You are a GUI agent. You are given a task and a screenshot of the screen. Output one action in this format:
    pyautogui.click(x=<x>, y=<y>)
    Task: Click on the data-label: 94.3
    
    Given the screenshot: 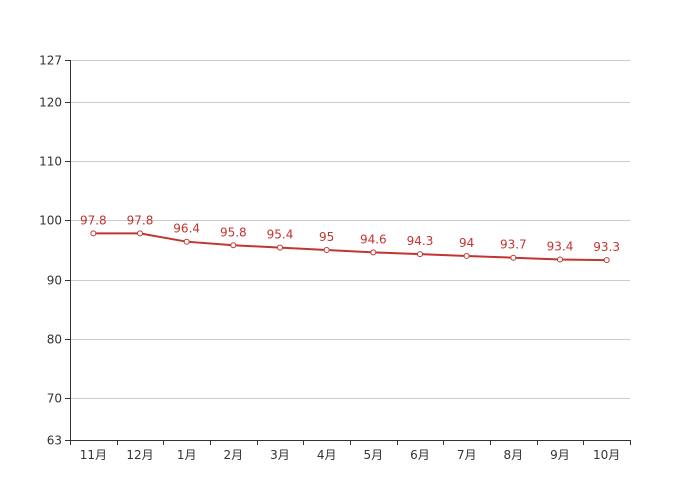 What is the action you would take?
    pyautogui.click(x=420, y=241)
    